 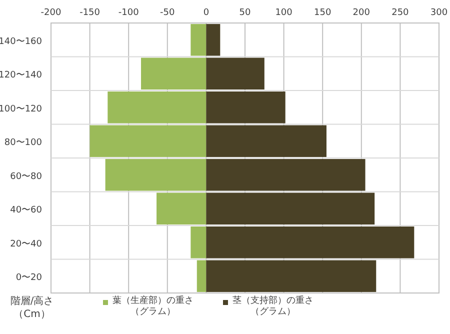 I want to click on y-axis-title: 階層/高さ（Cm）, so click(x=32, y=308).